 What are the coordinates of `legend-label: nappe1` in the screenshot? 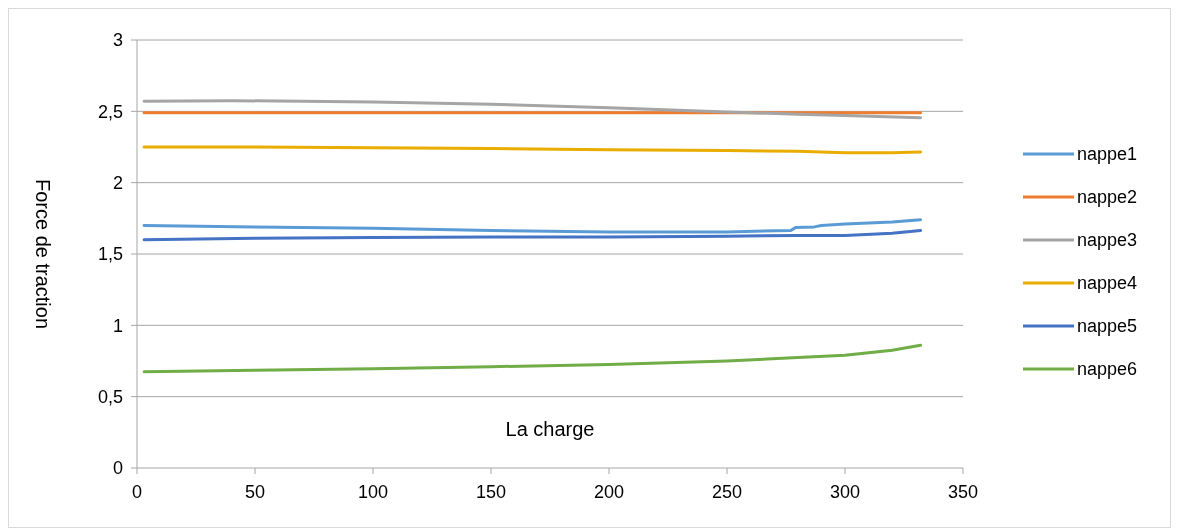 It's located at (1107, 154).